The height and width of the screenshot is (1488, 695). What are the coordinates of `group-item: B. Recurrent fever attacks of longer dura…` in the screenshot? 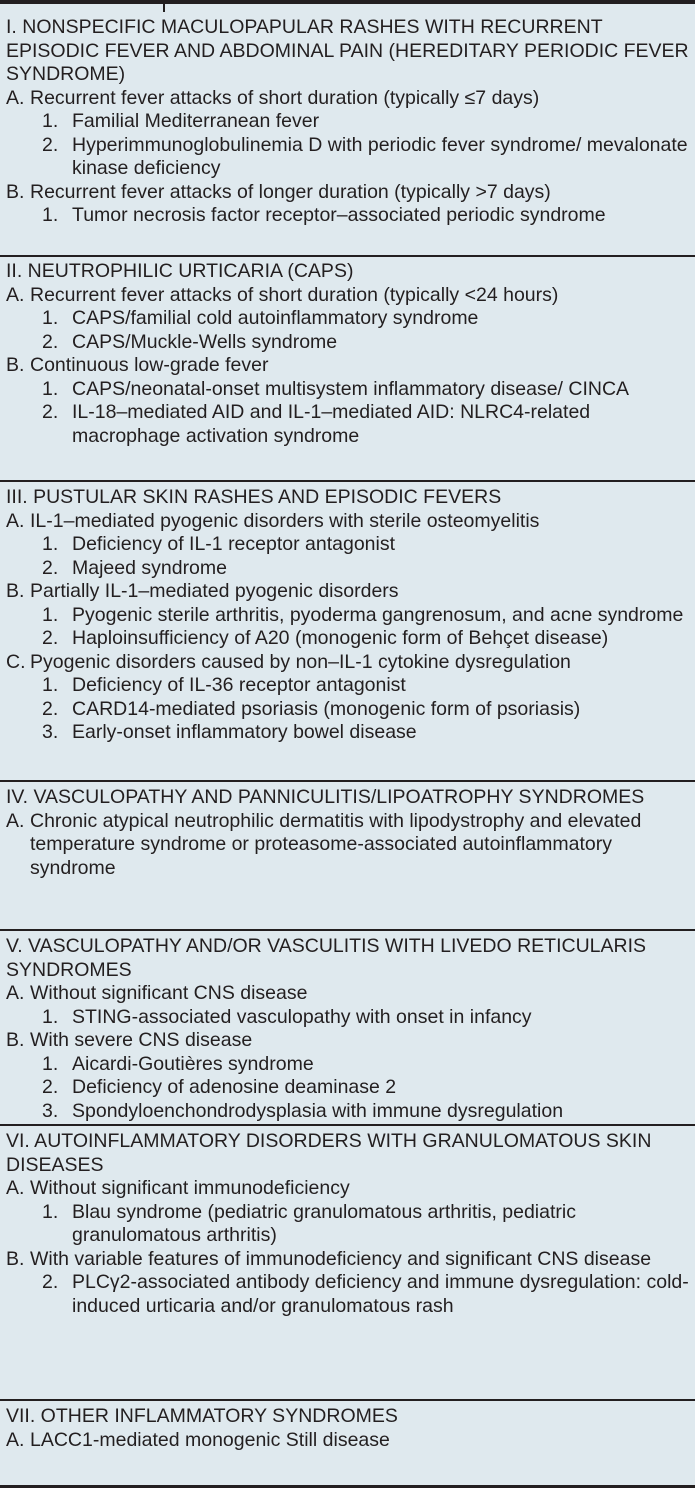 It's located at (278, 191).